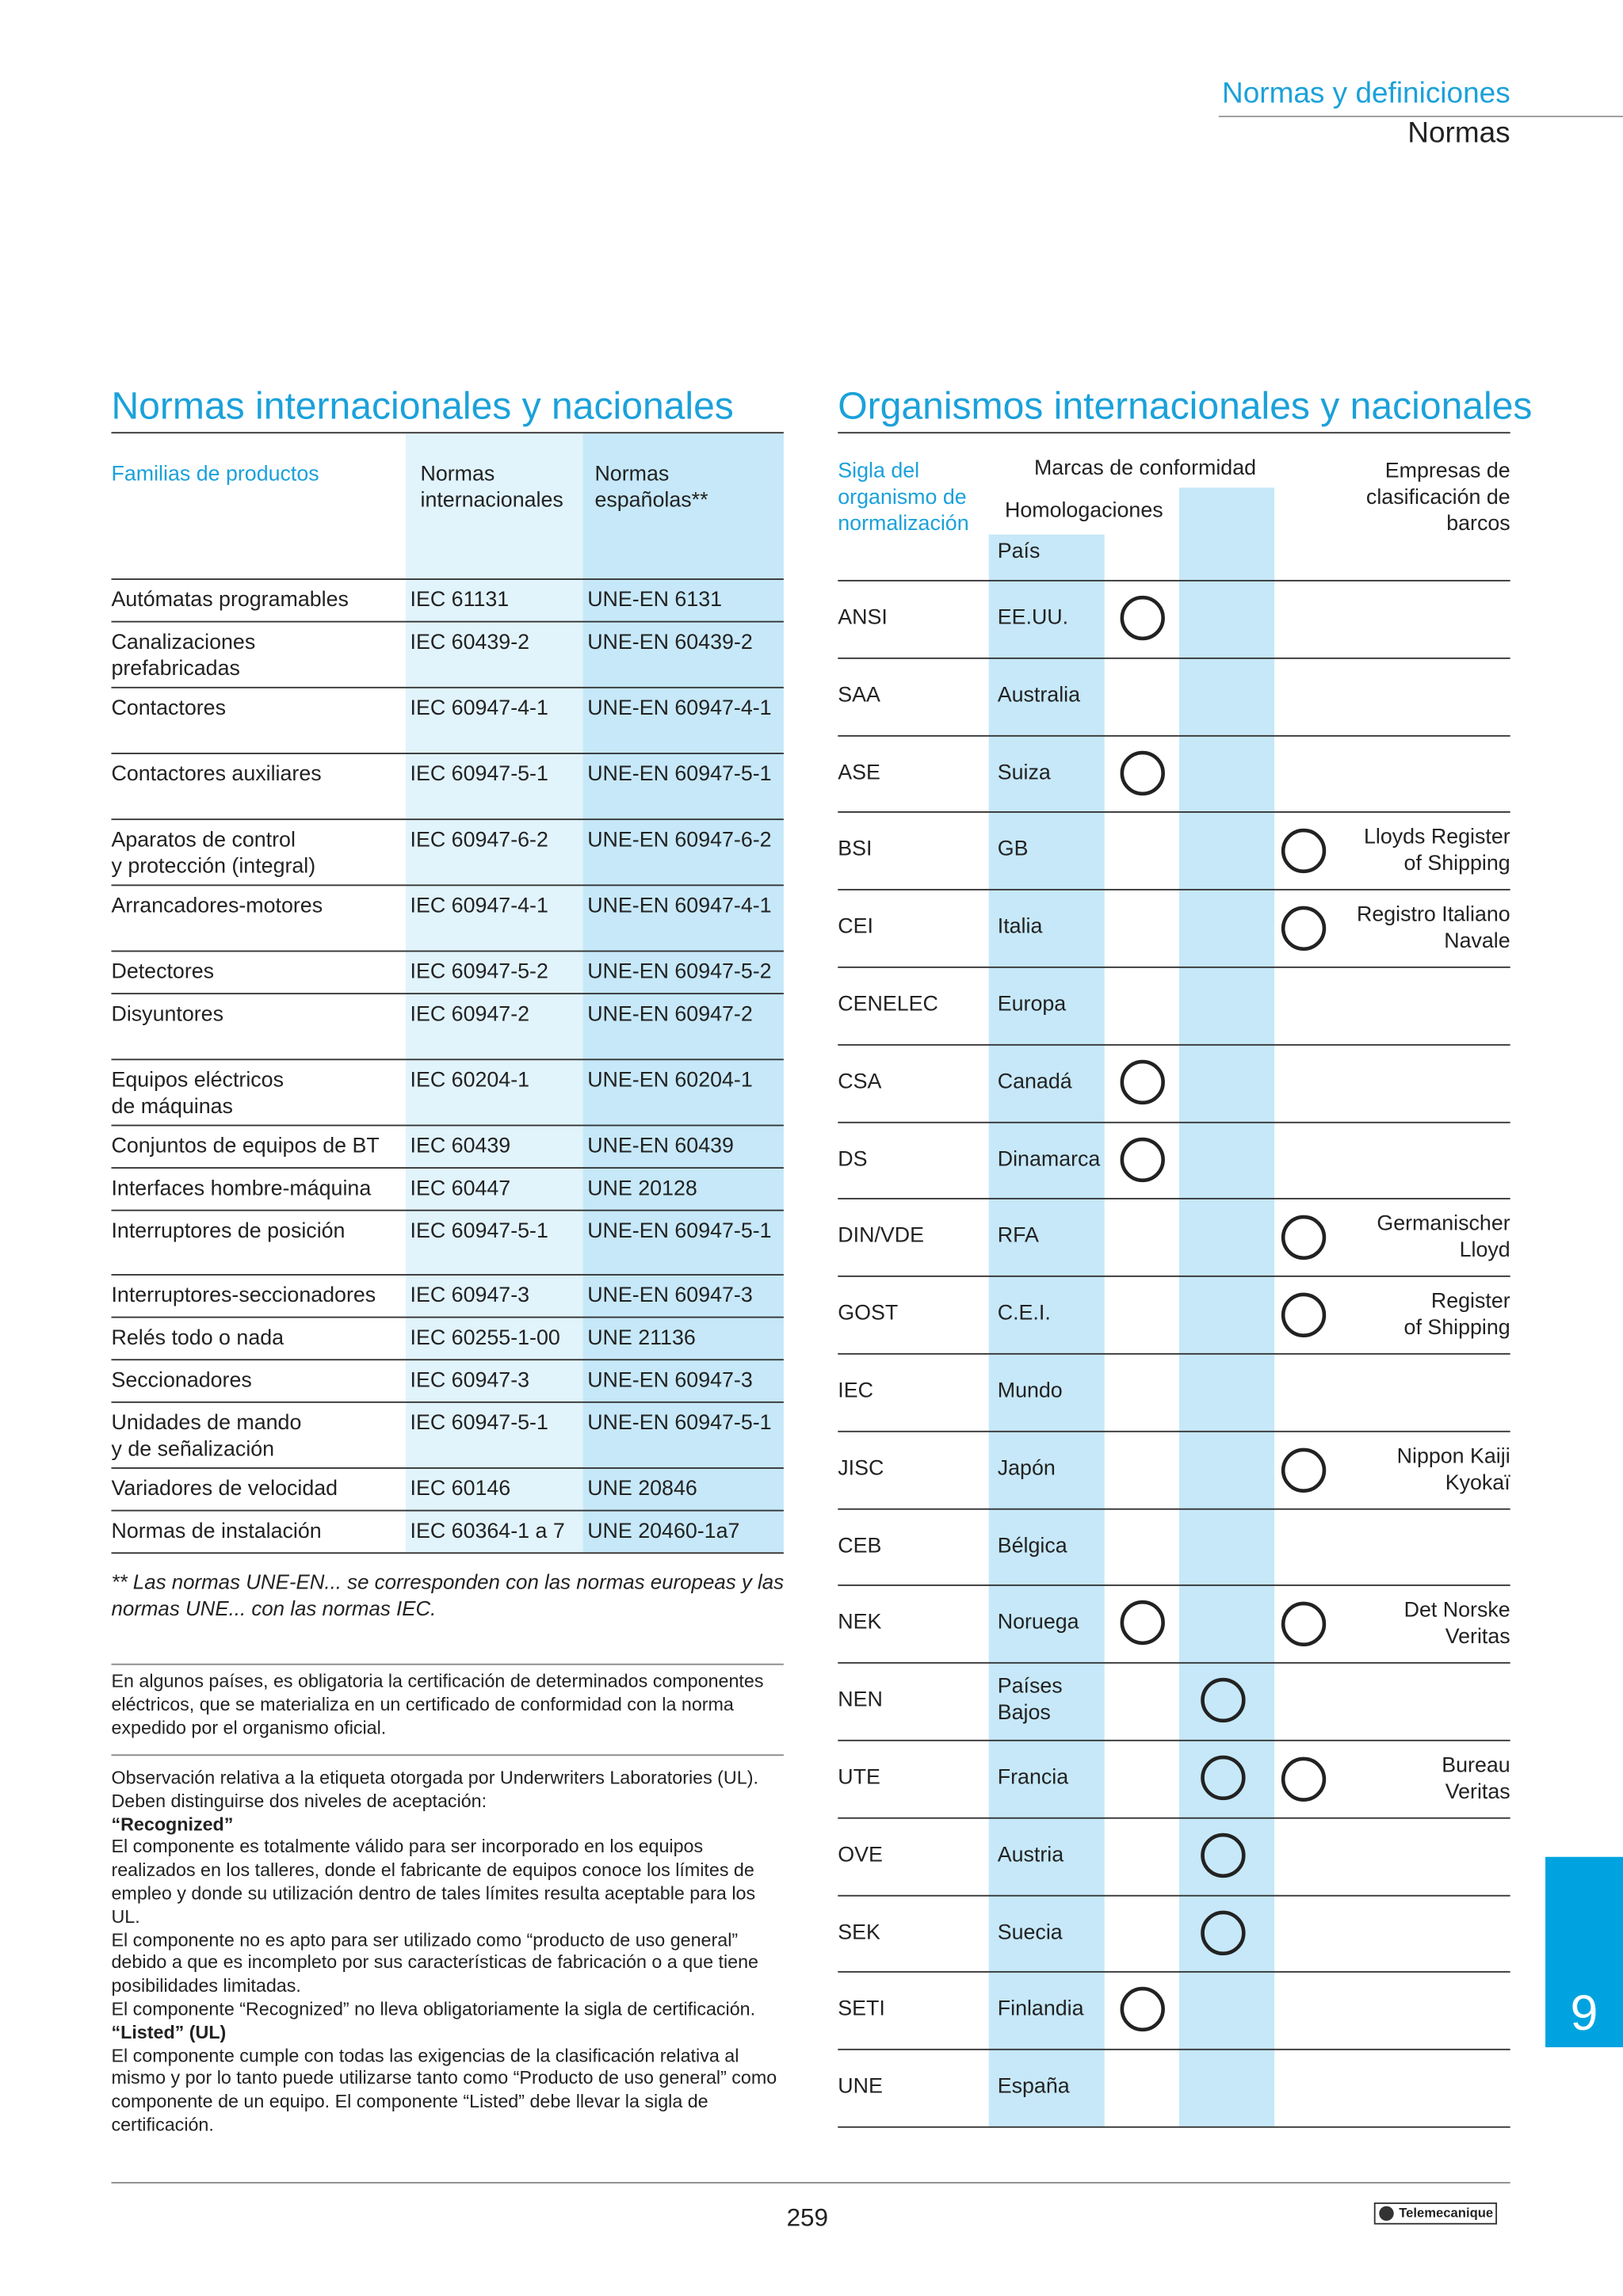 Image resolution: width=1623 pixels, height=2296 pixels. Describe the element at coordinates (461, 1489) in the screenshot. I see `international-standard: IEC 60146` at that location.